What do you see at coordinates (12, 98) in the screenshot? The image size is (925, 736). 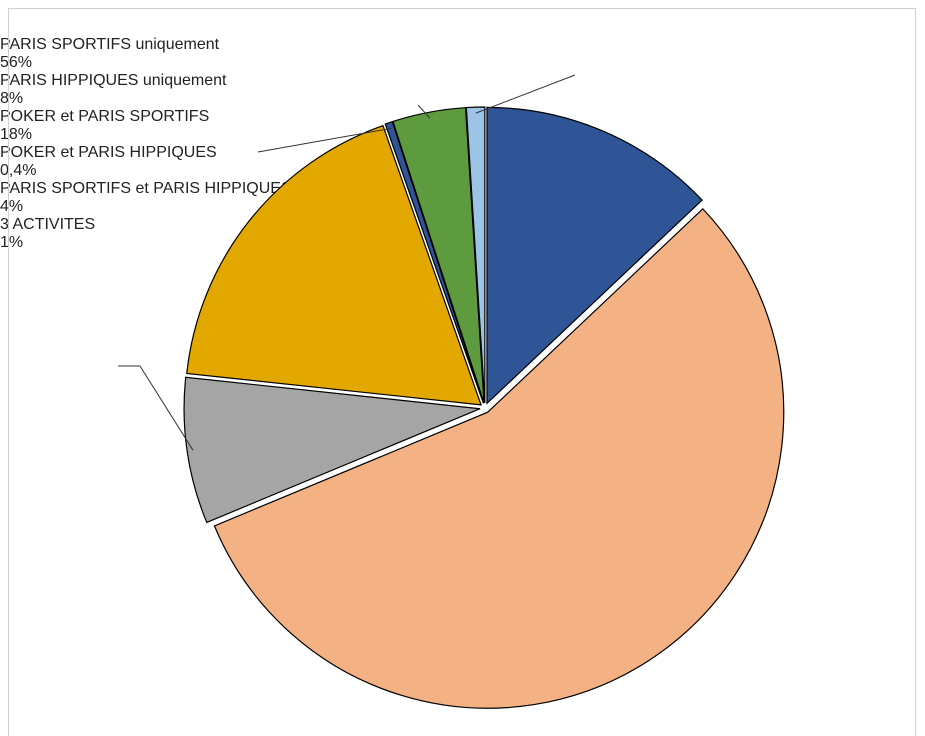 I see `value-label: 8%` at bounding box center [12, 98].